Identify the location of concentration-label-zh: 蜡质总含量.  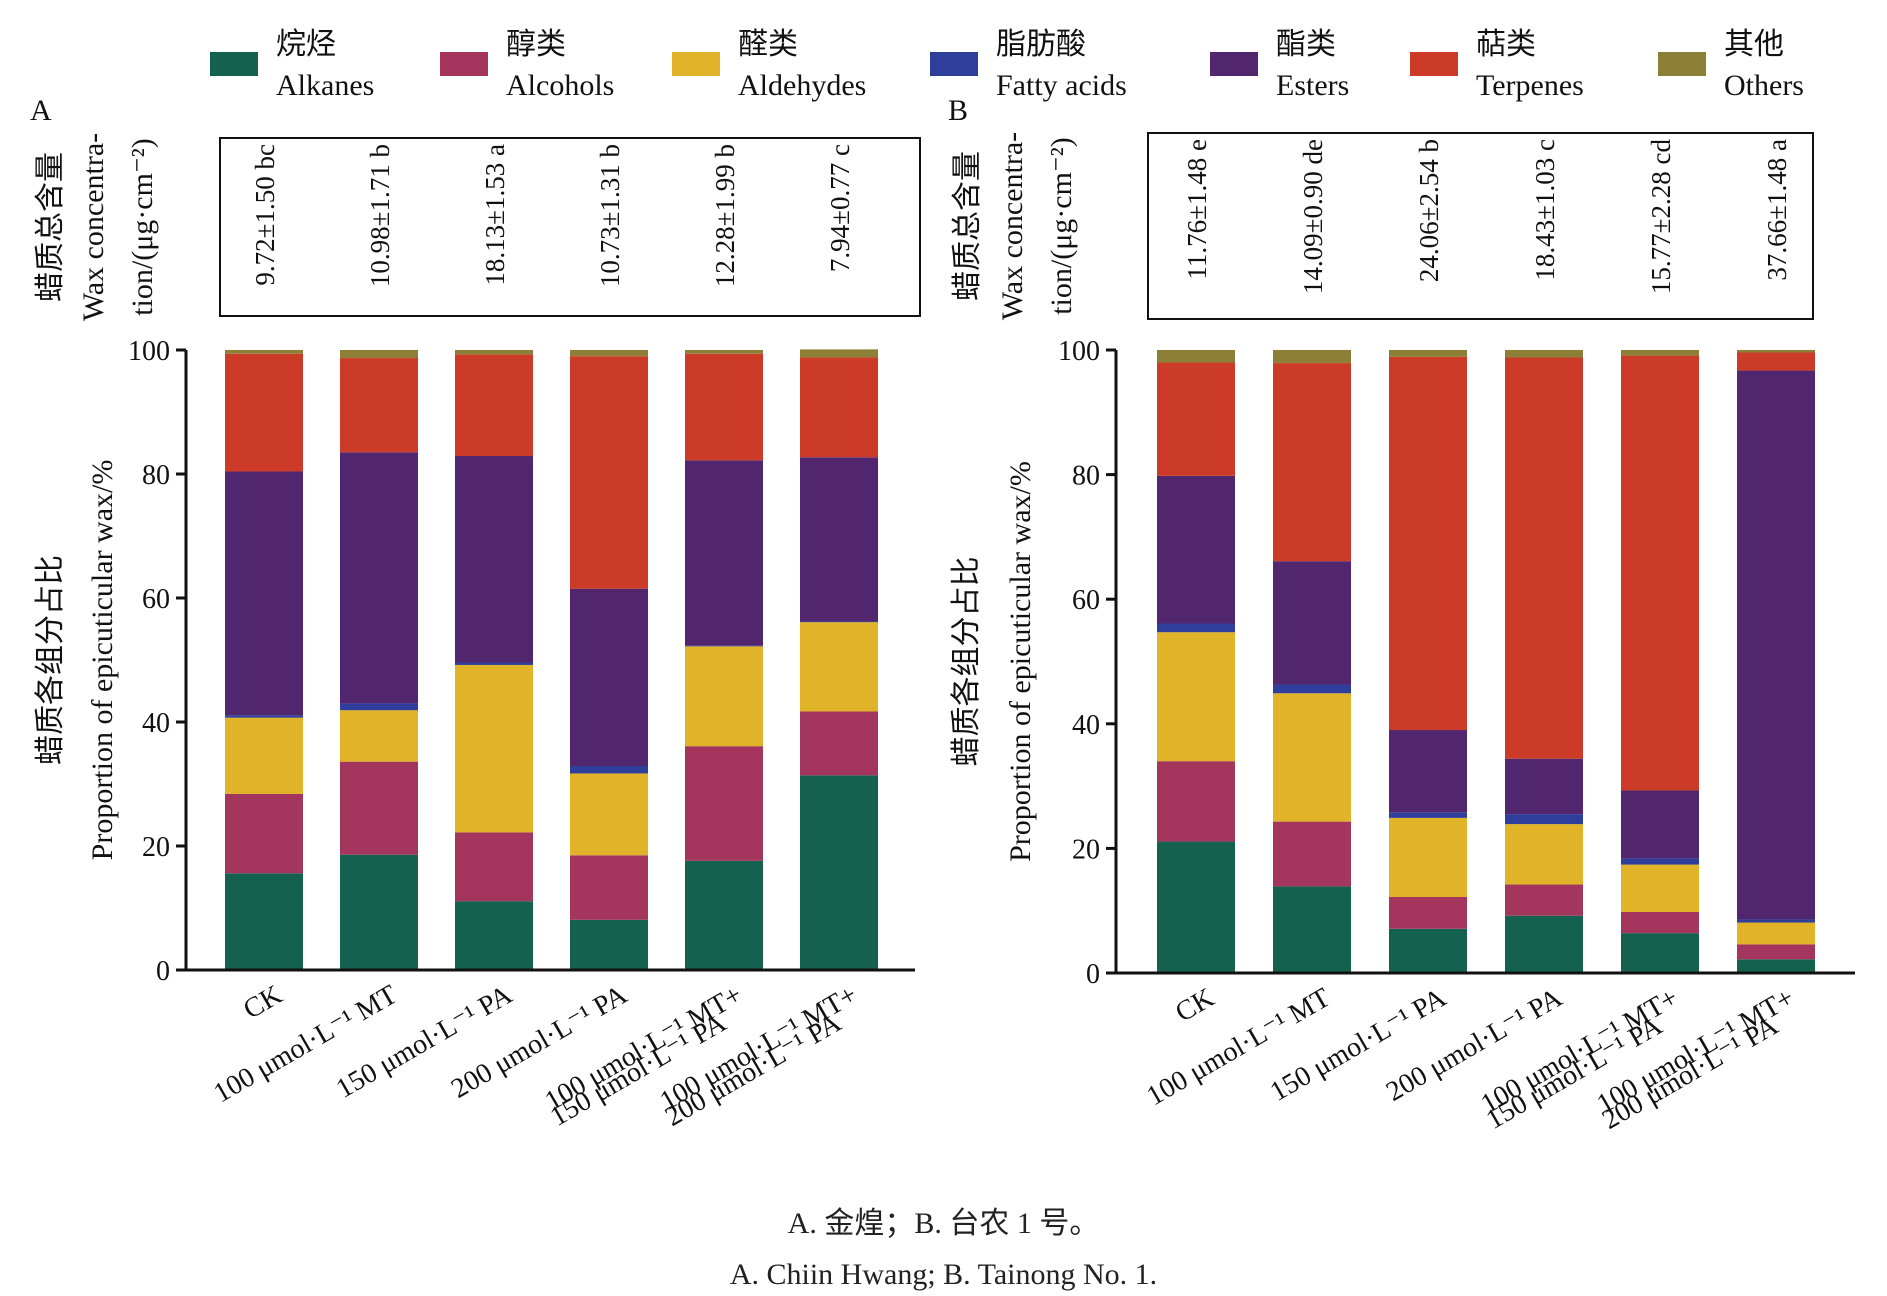
(967, 226).